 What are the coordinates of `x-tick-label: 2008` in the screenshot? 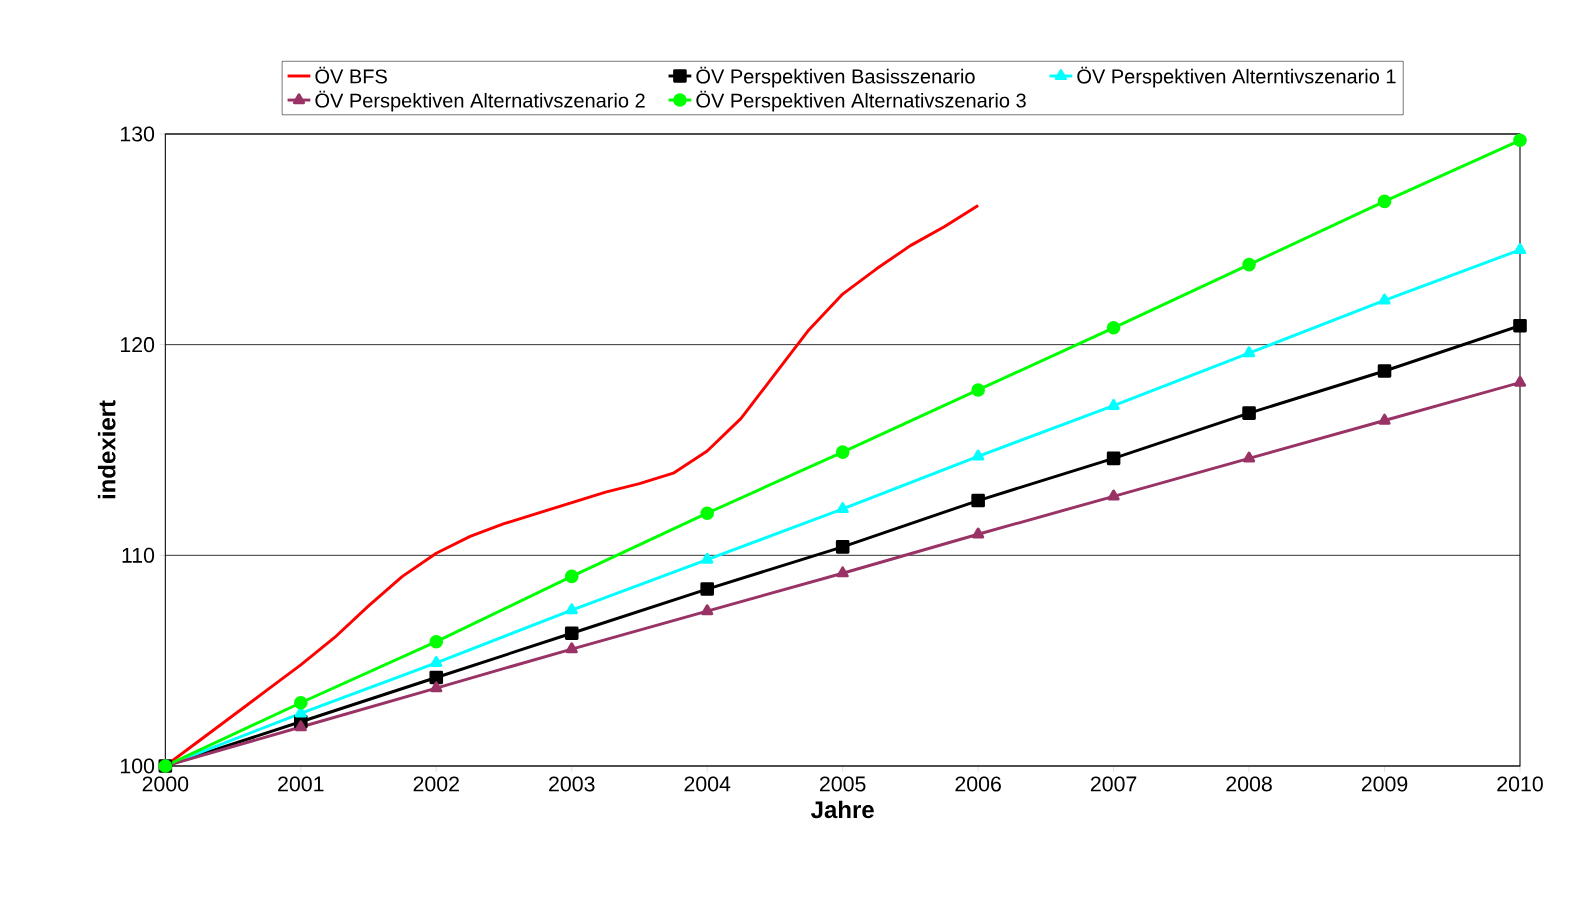 It's located at (1249, 784).